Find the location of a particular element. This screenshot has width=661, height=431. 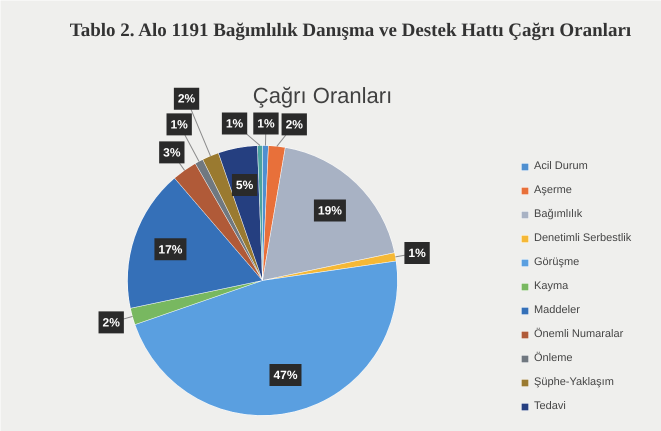

legend-label: Acil Durum is located at coordinates (561, 166).